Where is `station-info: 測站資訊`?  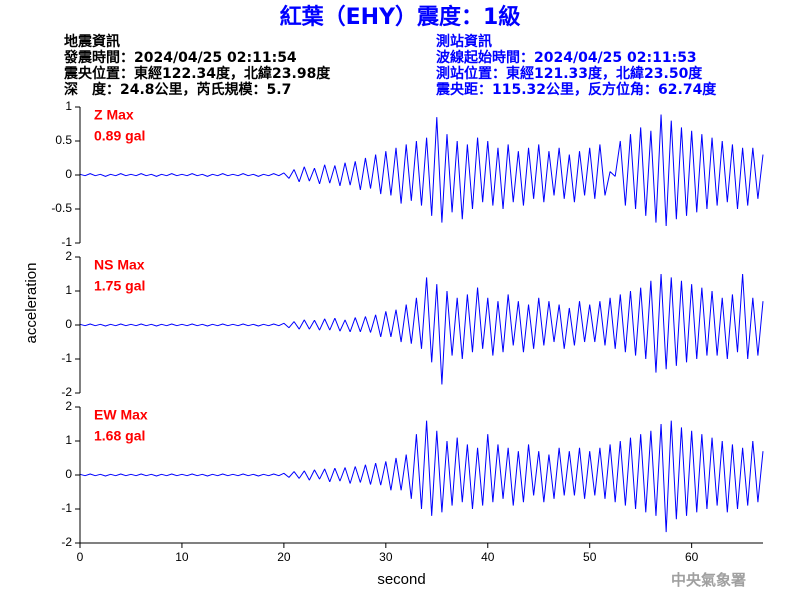
station-info: 測站資訊 is located at coordinates (464, 41).